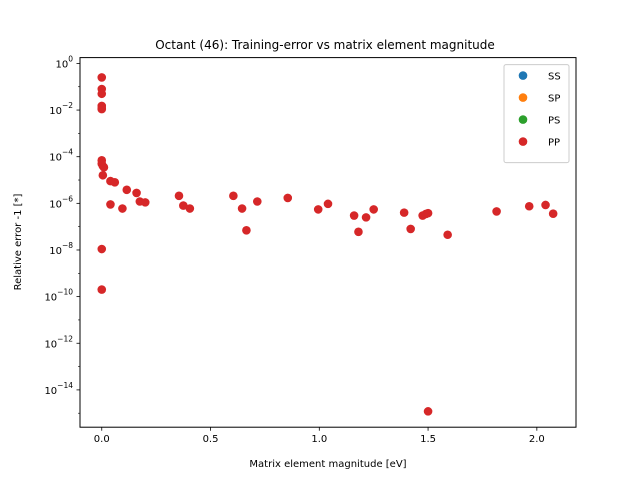 The height and width of the screenshot is (480, 640). What do you see at coordinates (62, 234) in the screenshot?
I see `y-axis: 10⁰ 10⁻² 10⁻⁴ 10⁻⁶ 10⁻⁸ 10⁻¹⁰ 10⁻¹² 10⁻¹⁴` at bounding box center [62, 234].